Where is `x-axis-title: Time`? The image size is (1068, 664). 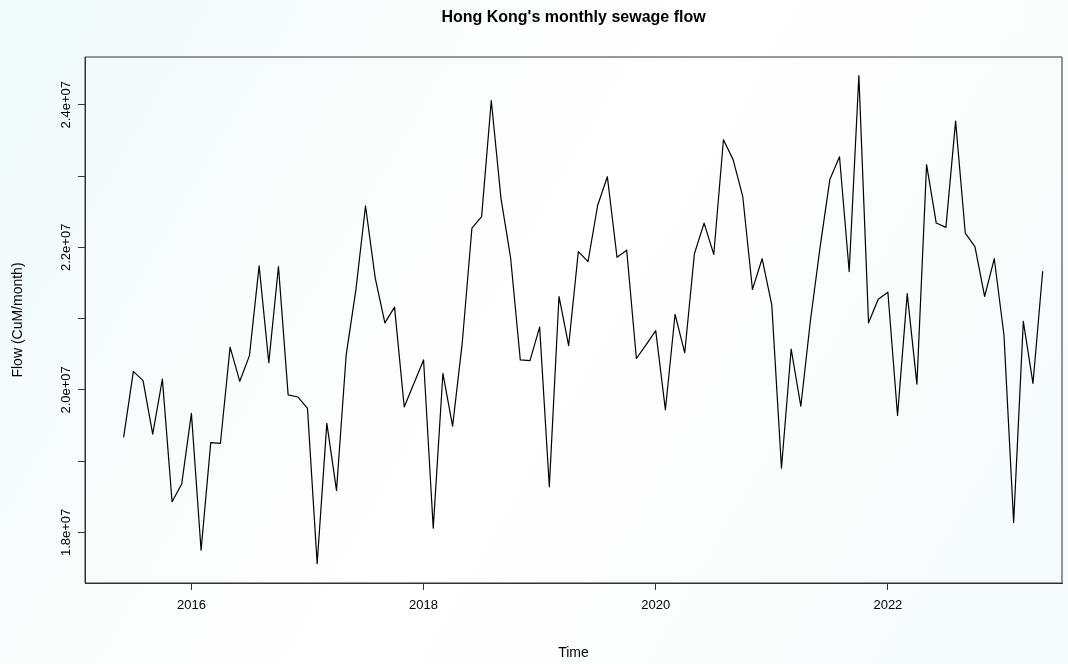 x-axis-title: Time is located at coordinates (574, 651).